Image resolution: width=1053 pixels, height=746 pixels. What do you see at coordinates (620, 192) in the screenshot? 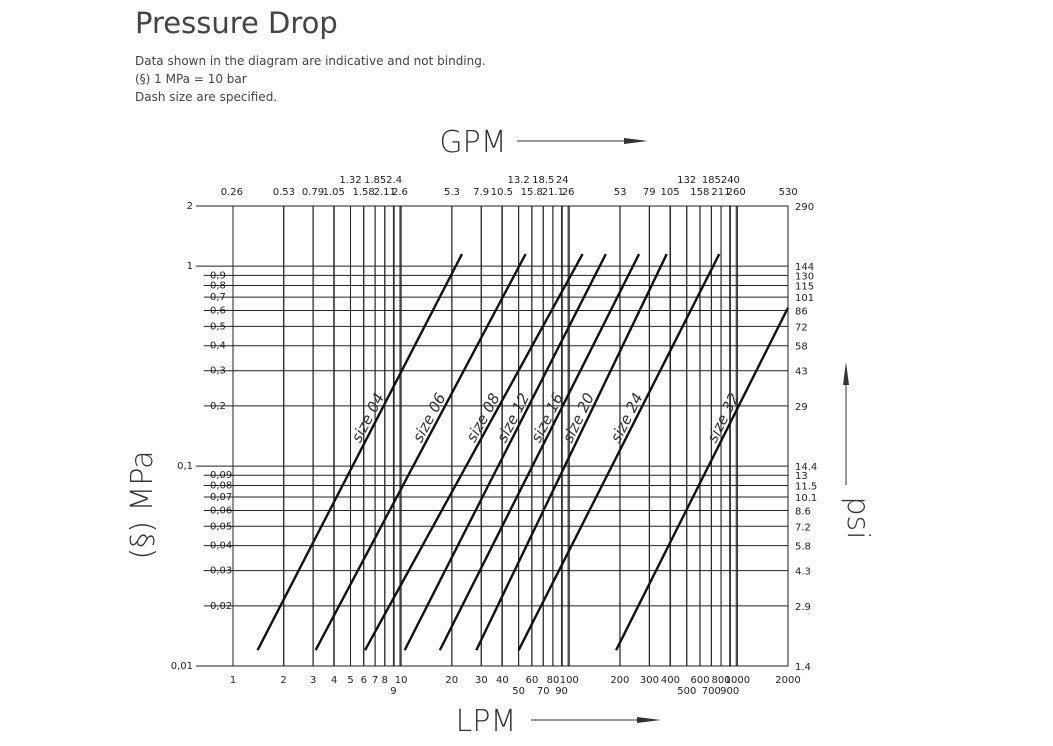
I see `gpm-tick-label: 53` at bounding box center [620, 192].